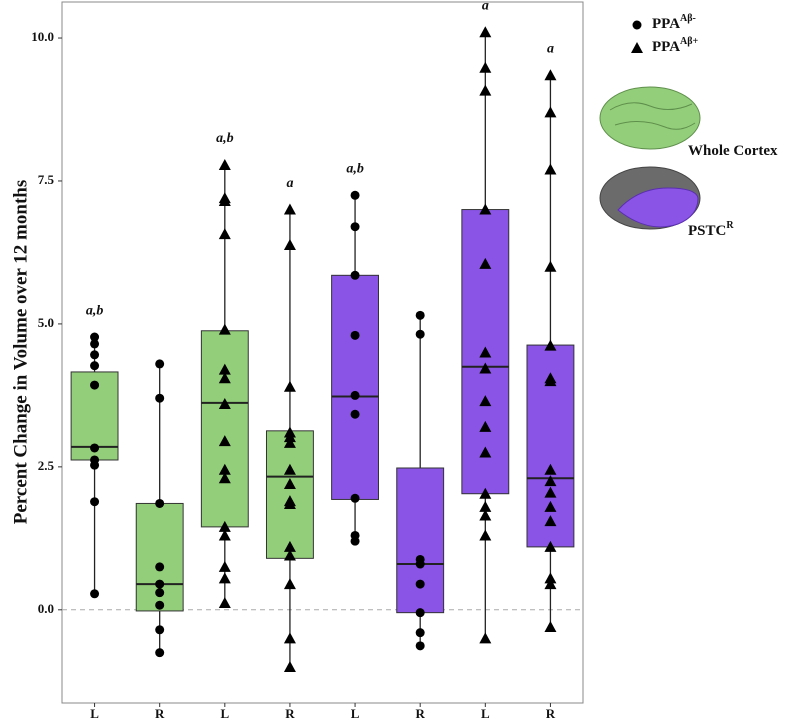  What do you see at coordinates (707, 231) in the screenshot?
I see `panel-label-text: PSTC` at bounding box center [707, 231].